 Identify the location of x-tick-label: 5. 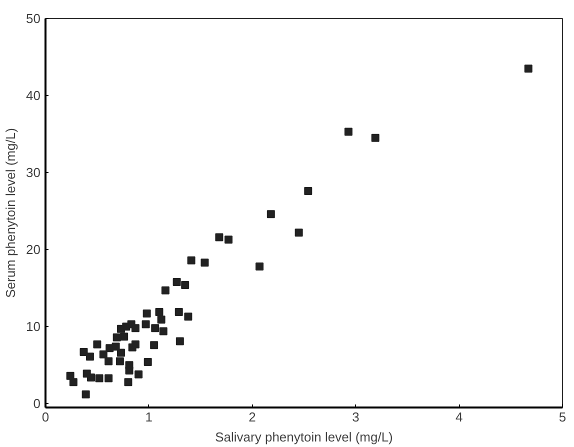
(562, 417).